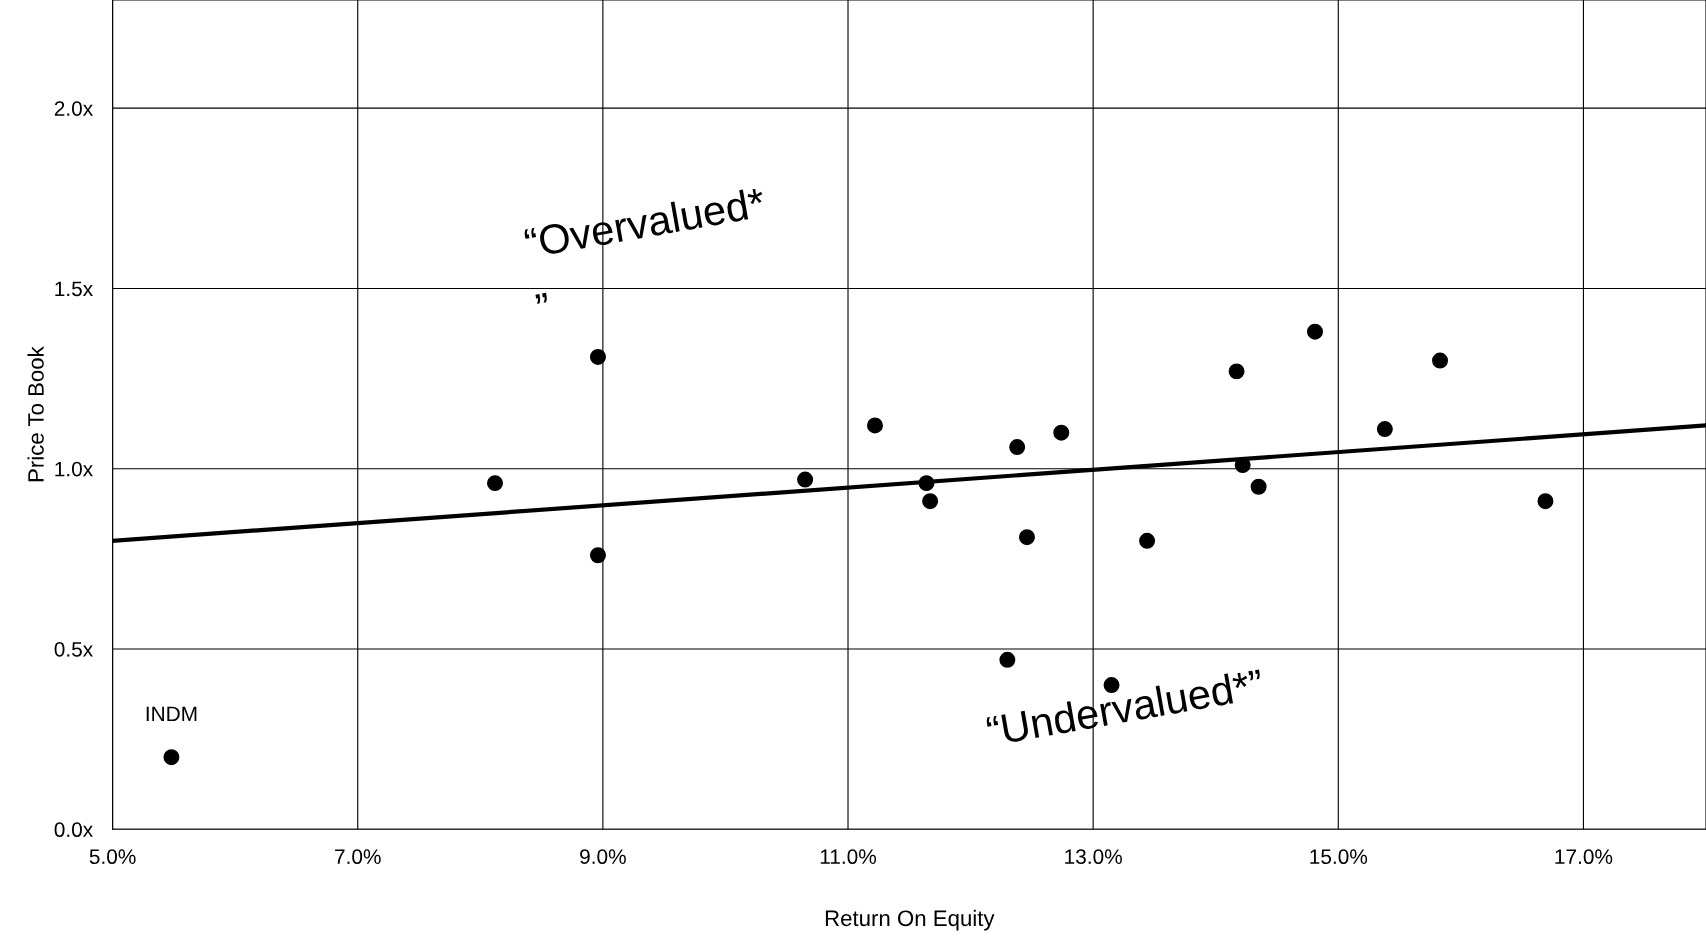  Describe the element at coordinates (74, 289) in the screenshot. I see `y-tick-label: 1.5x` at that location.